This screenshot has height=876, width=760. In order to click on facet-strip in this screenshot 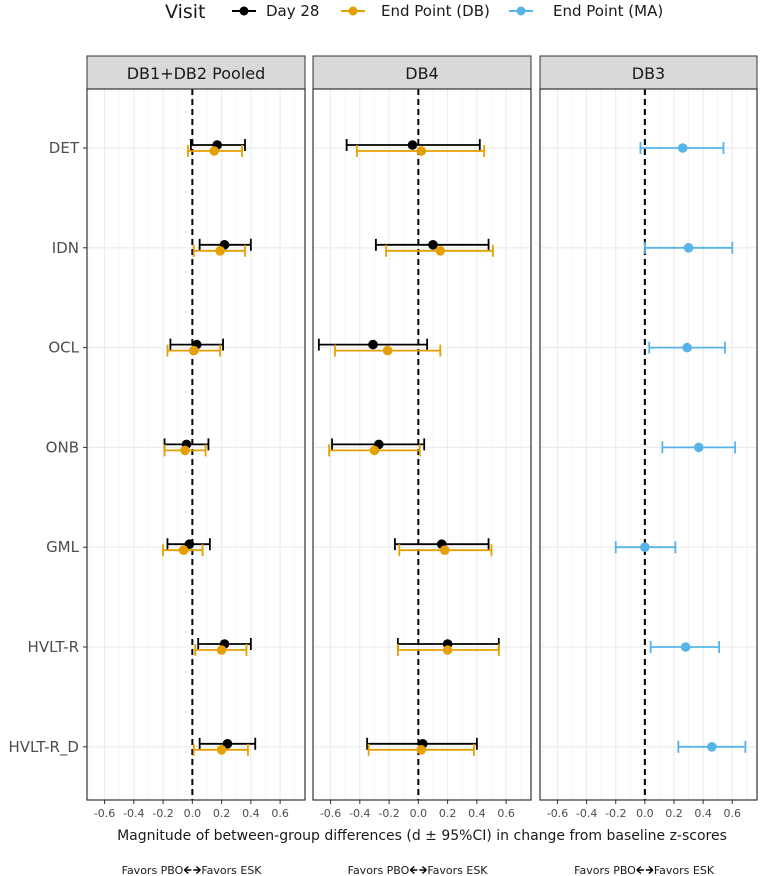, I will do `click(196, 72)`.